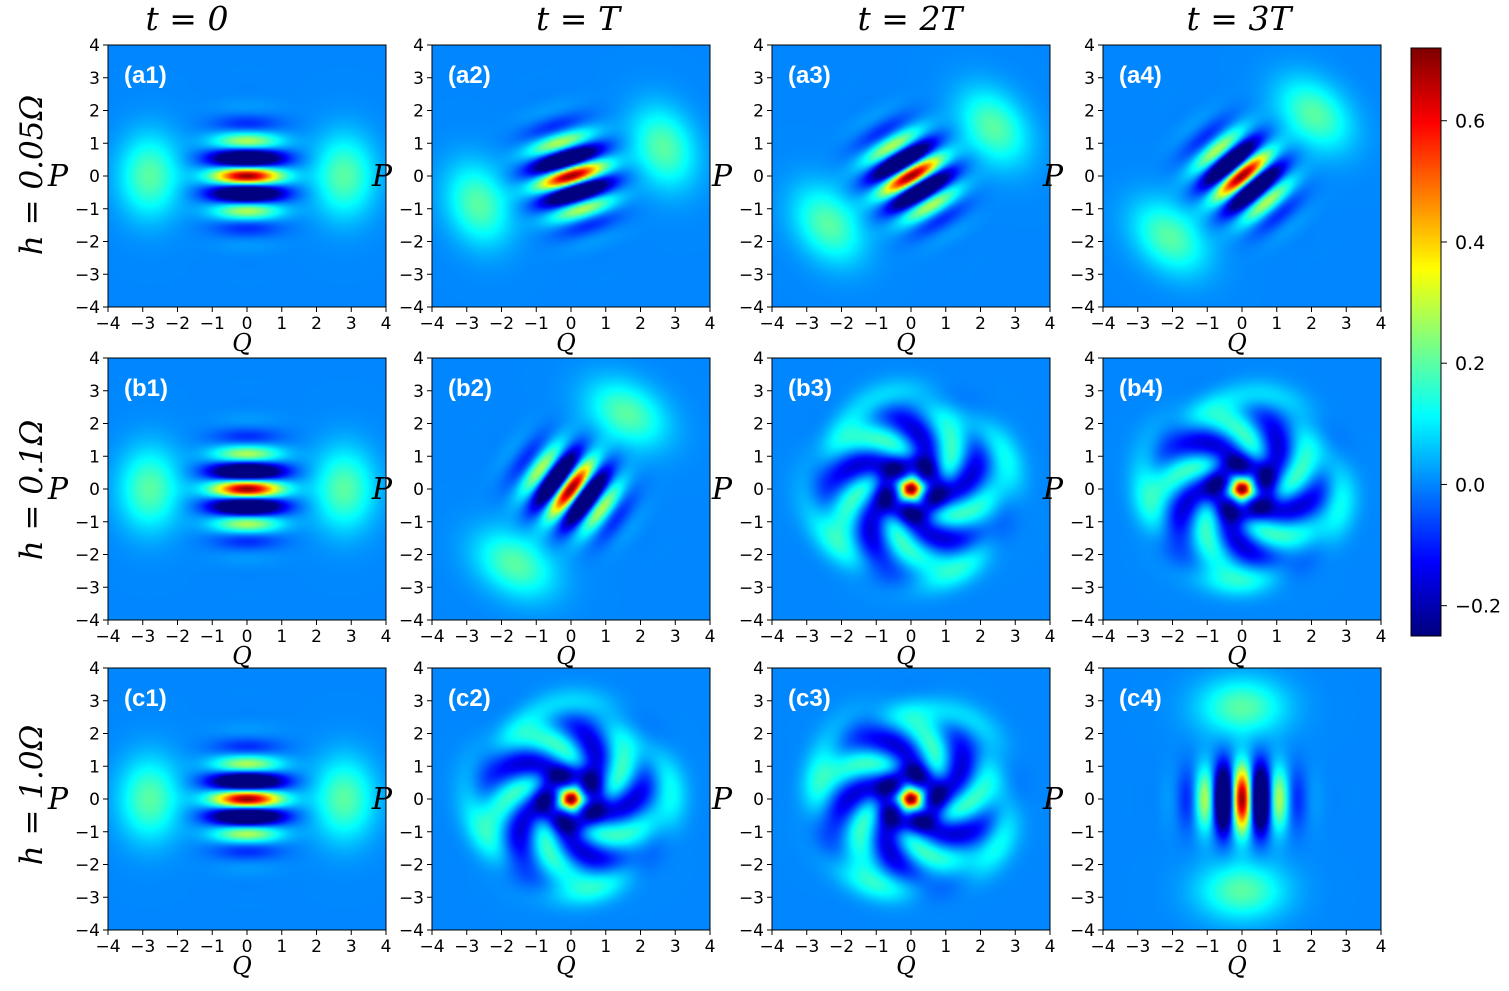  I want to click on colorbar-frame, so click(1426, 342).